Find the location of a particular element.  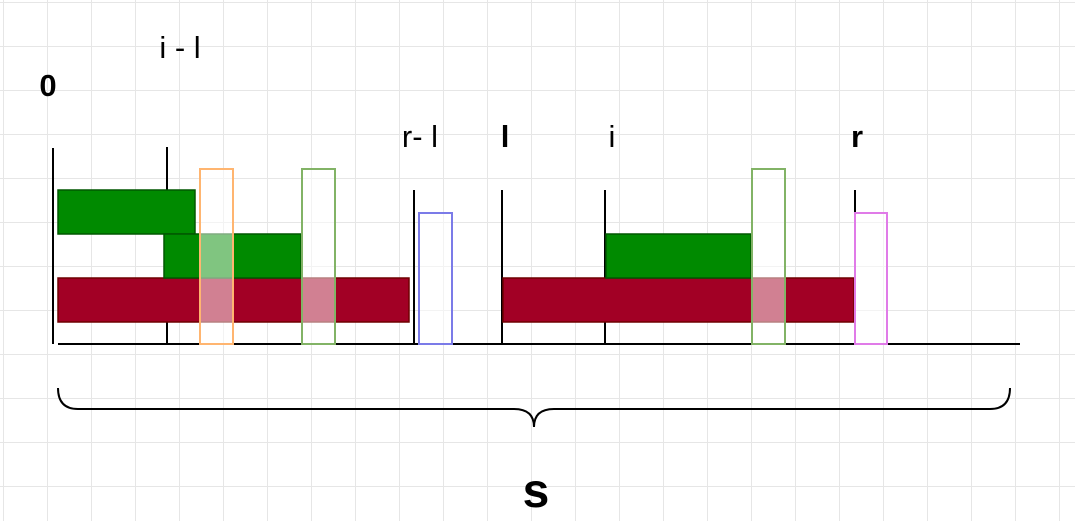

label-i: i is located at coordinates (612, 136).